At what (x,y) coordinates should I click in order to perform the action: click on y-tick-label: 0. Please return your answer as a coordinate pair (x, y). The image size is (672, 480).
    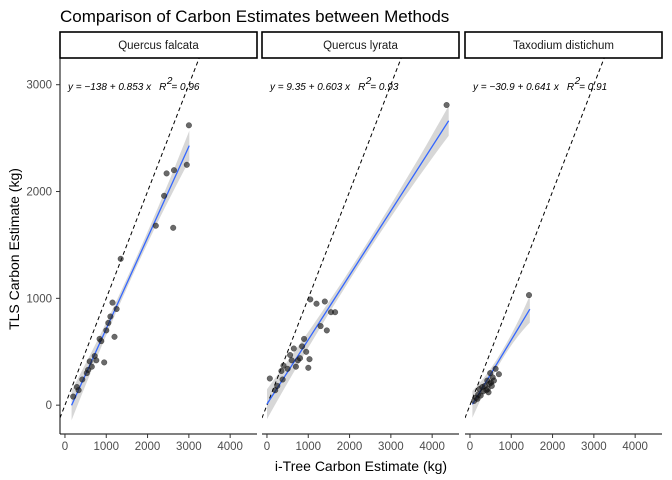
    Looking at the image, I should click on (49, 406).